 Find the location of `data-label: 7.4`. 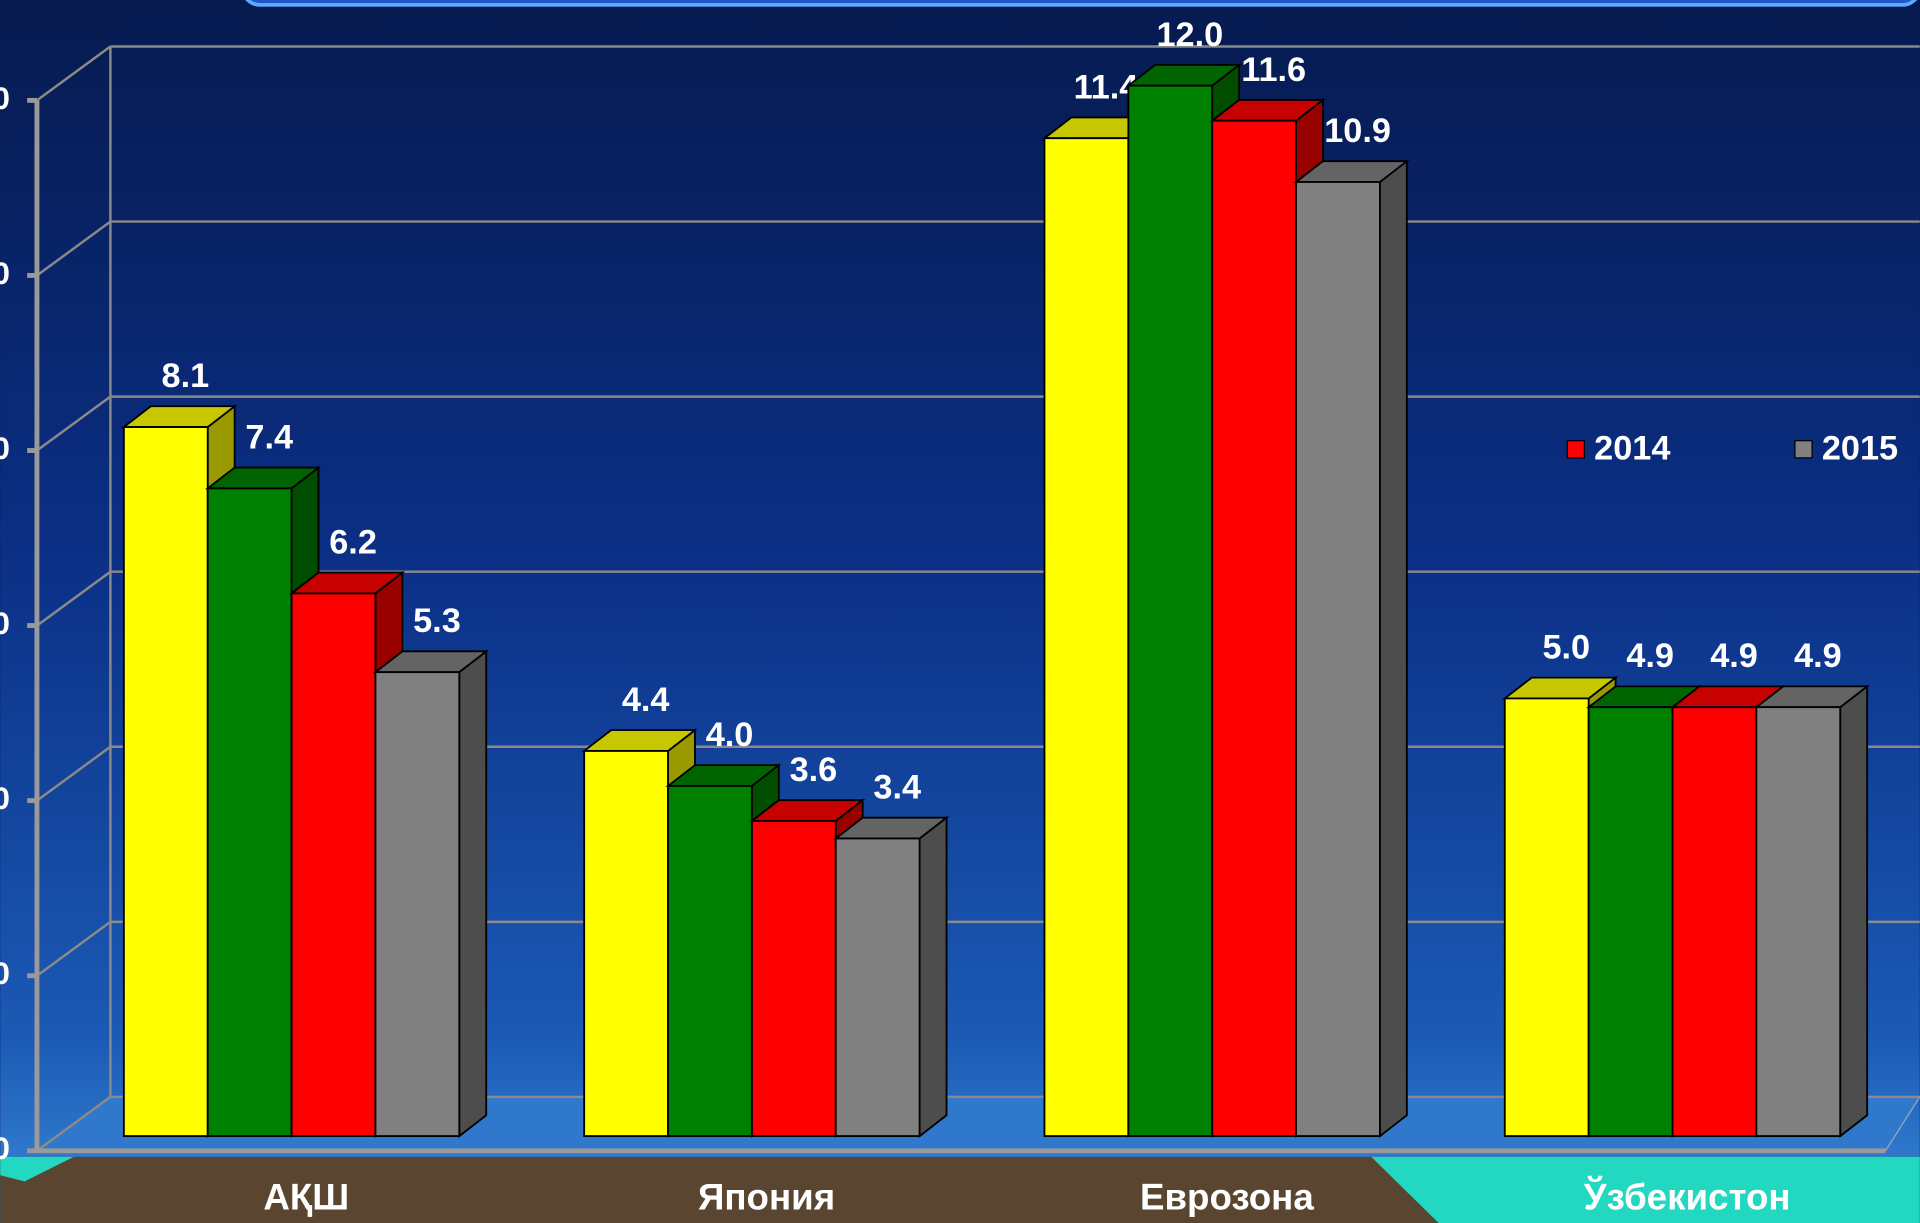

data-label: 7.4 is located at coordinates (269, 437).